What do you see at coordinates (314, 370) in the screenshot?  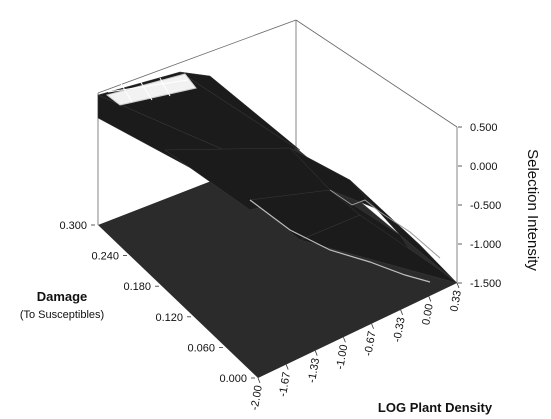 I see `x-tick-label: -1.33` at bounding box center [314, 370].